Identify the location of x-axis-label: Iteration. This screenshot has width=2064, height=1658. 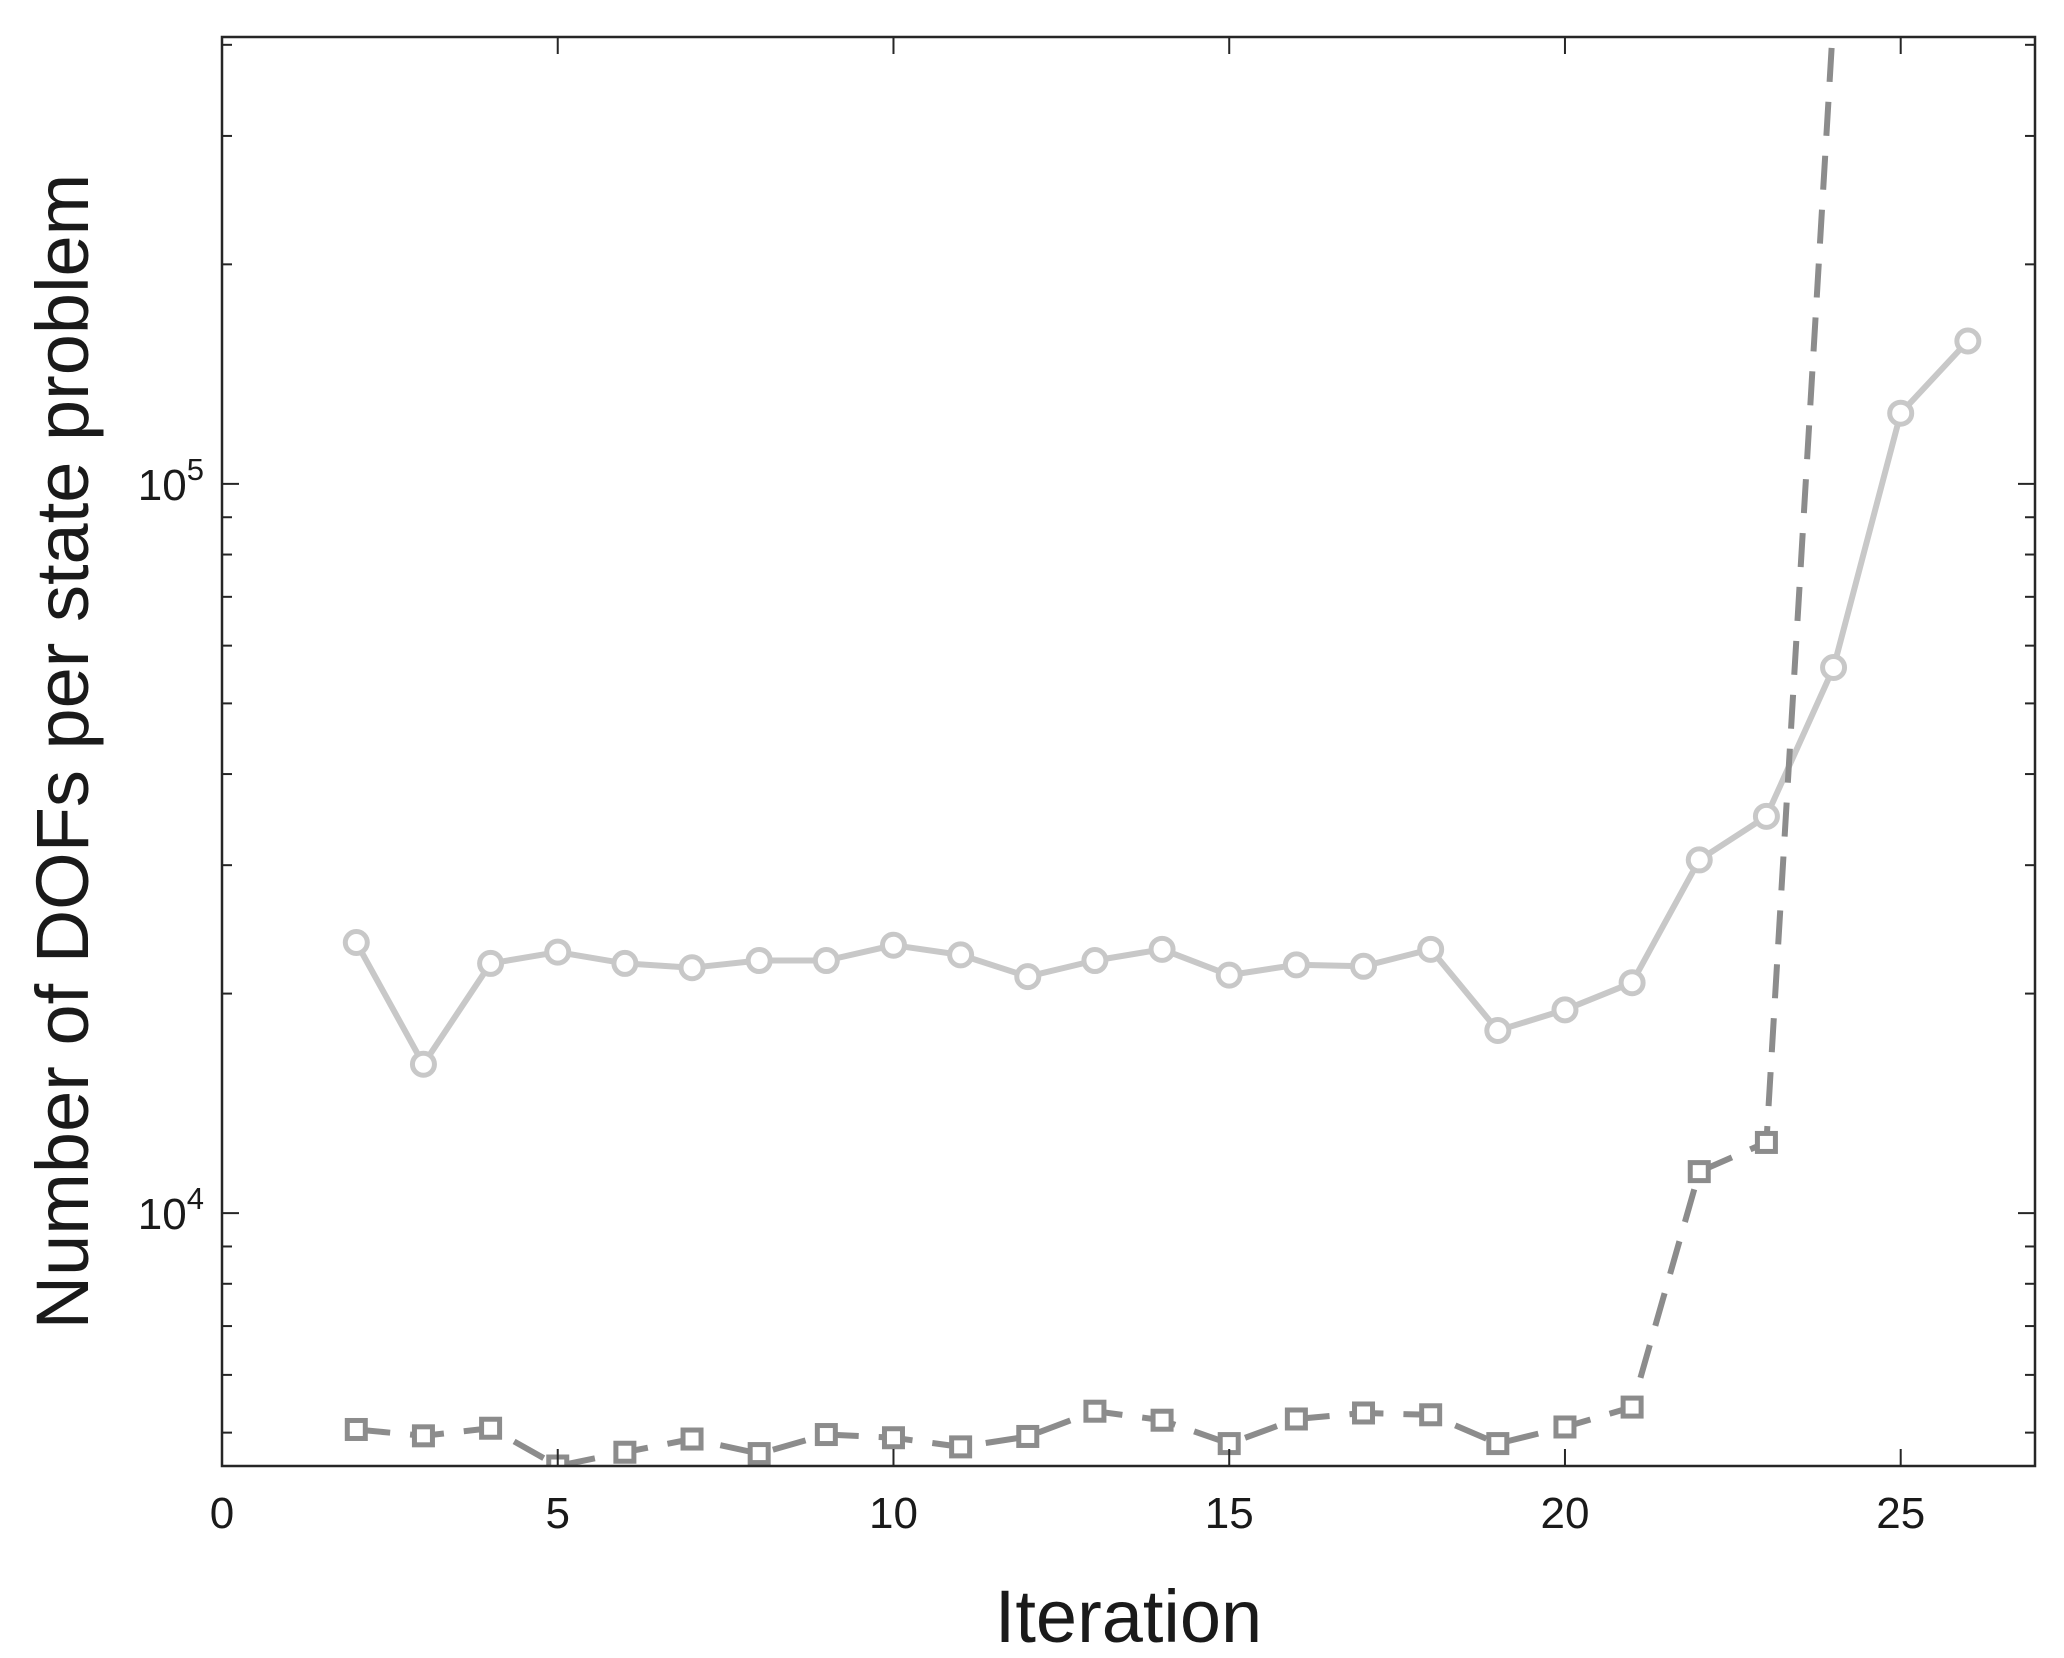
(1128, 1614).